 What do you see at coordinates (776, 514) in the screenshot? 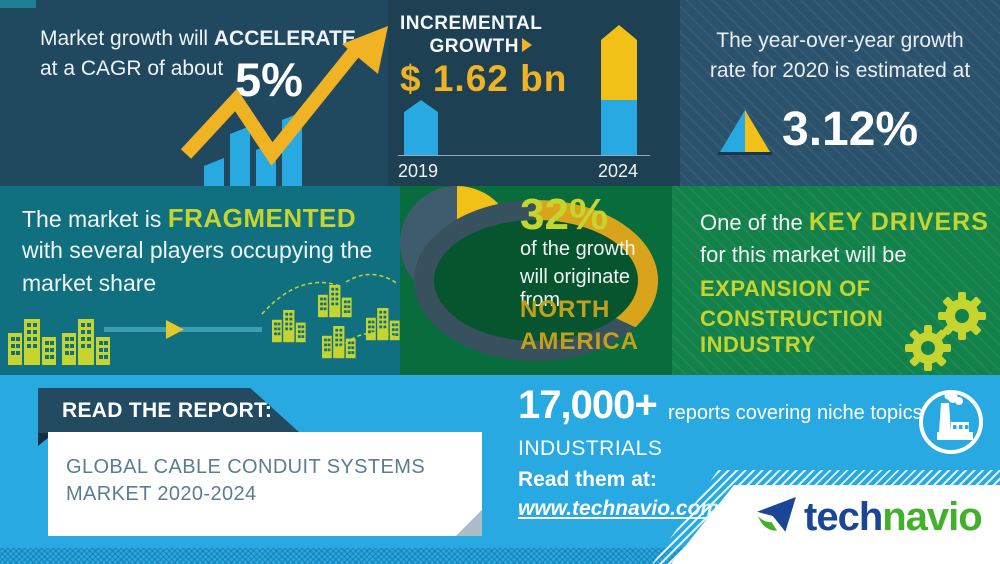
I see `technavio-arrow-icon` at bounding box center [776, 514].